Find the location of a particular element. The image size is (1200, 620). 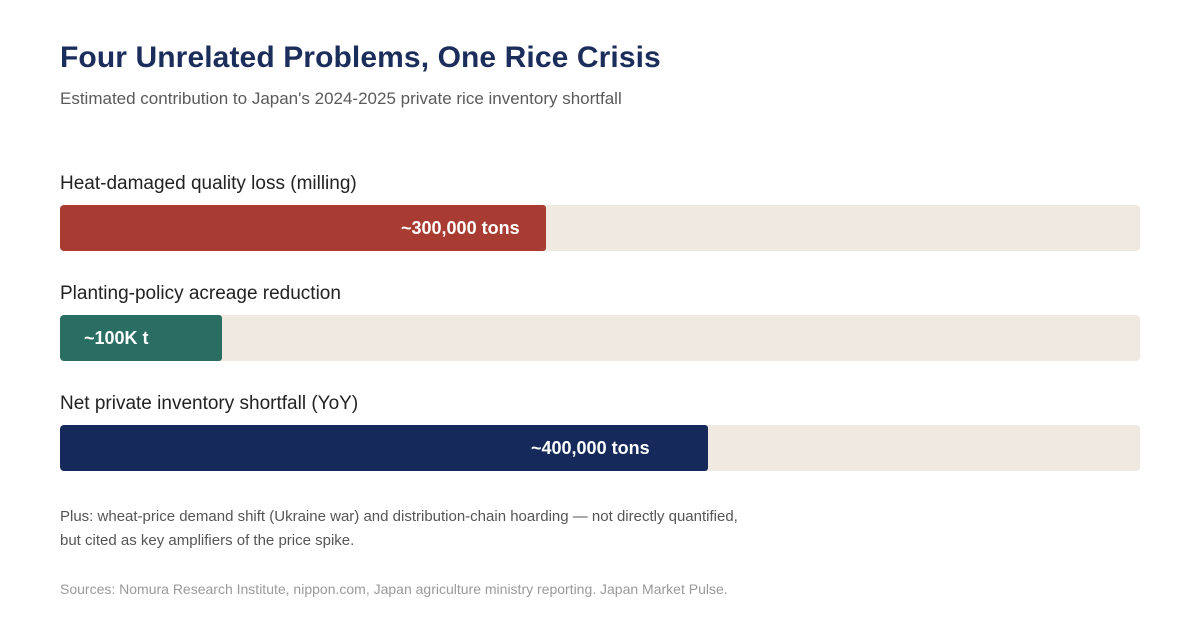

bar-heat-damage is located at coordinates (303, 228).